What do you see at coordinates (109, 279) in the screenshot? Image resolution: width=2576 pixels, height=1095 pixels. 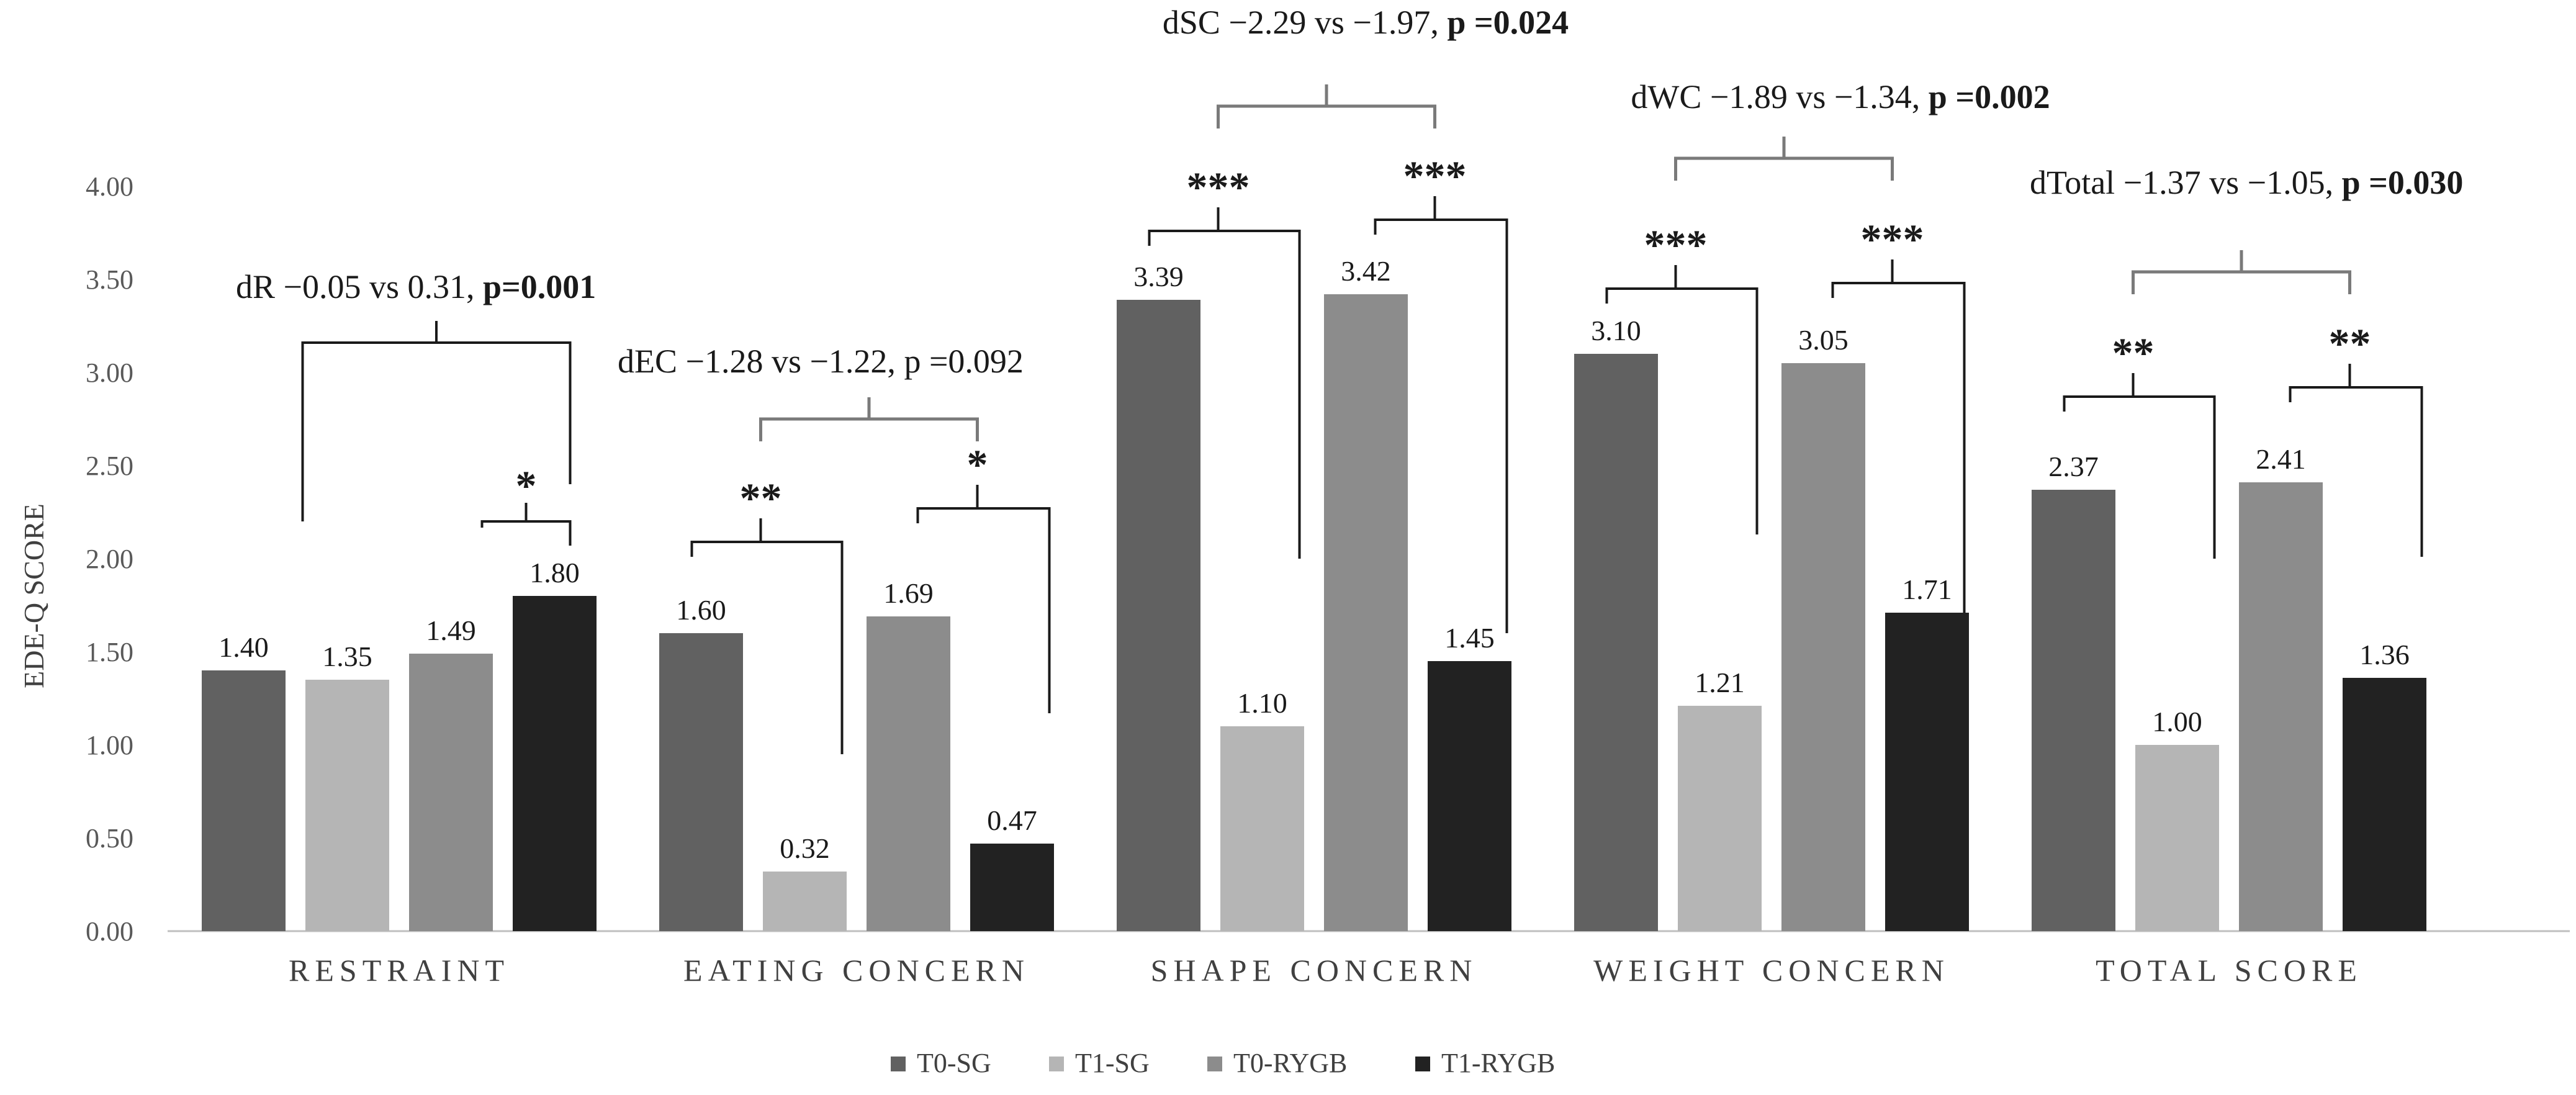 I see `y-tick-label: 3.50` at bounding box center [109, 279].